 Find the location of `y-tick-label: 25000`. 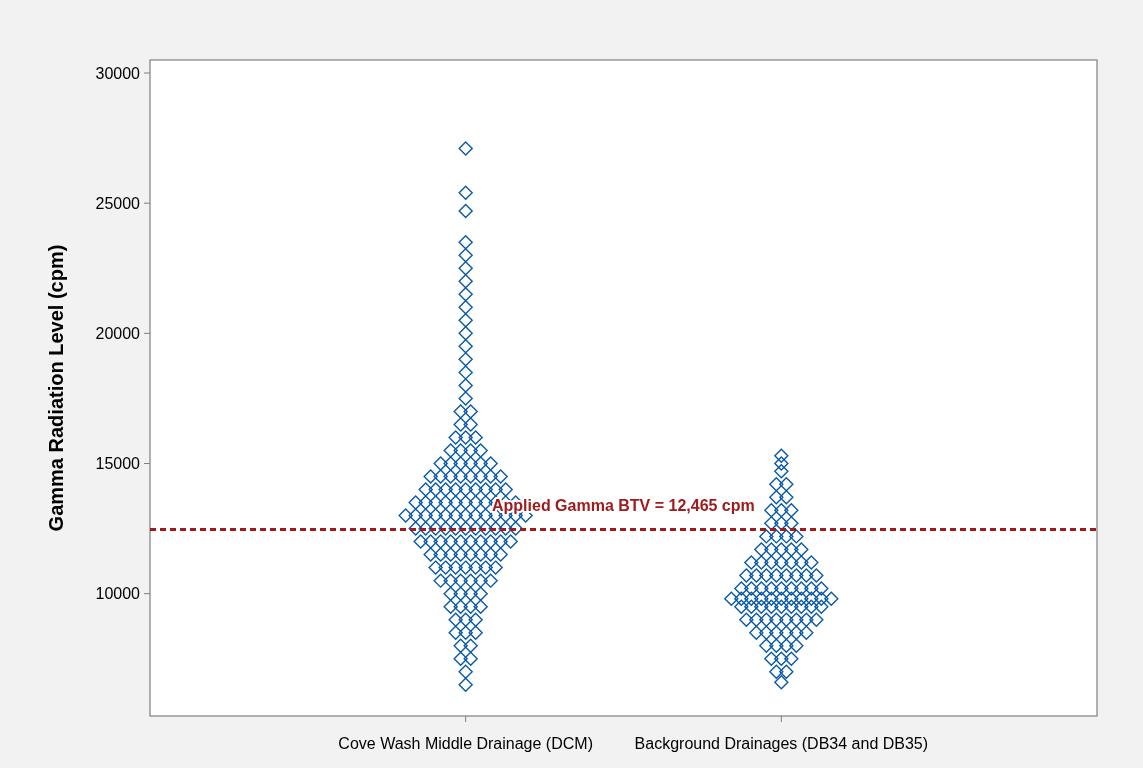

y-tick-label: 25000 is located at coordinates (118, 203).